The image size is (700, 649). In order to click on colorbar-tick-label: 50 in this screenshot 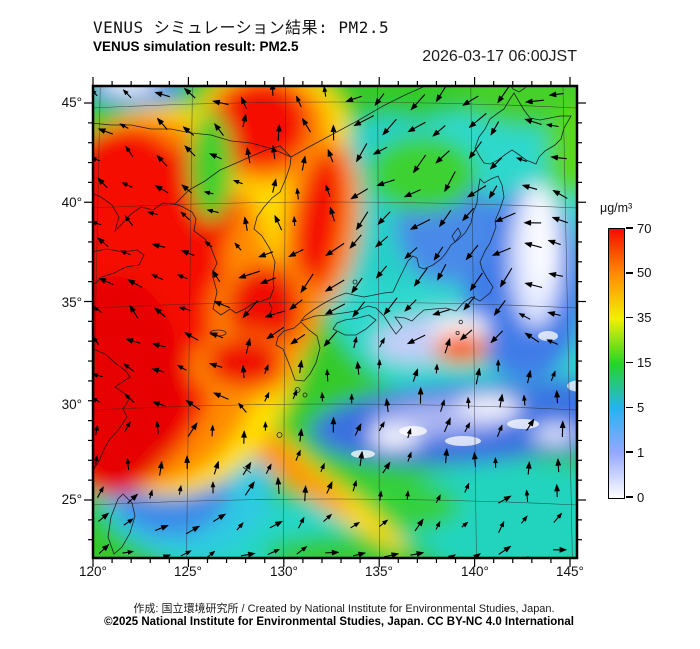, I will do `click(644, 273)`.